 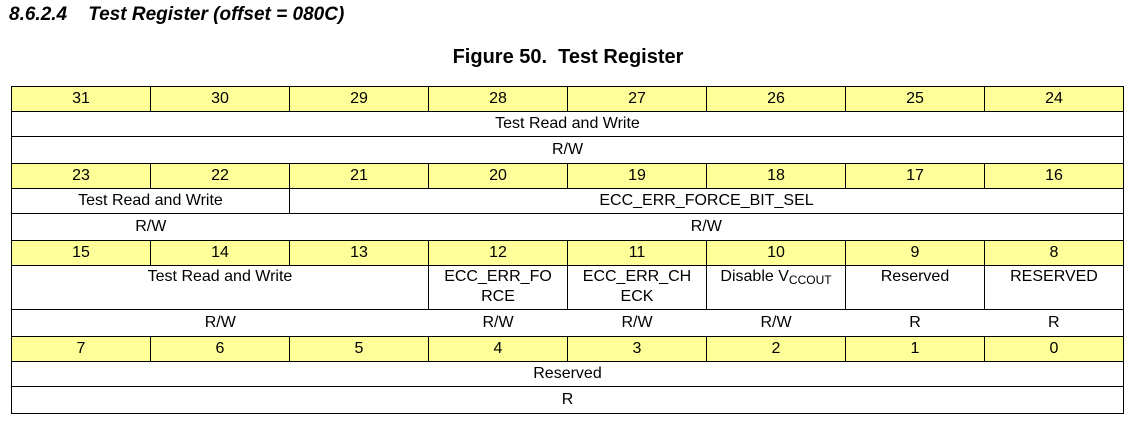 I want to click on field-name: ECC_ERR_FORCE_BIT_SEL, so click(x=706, y=201).